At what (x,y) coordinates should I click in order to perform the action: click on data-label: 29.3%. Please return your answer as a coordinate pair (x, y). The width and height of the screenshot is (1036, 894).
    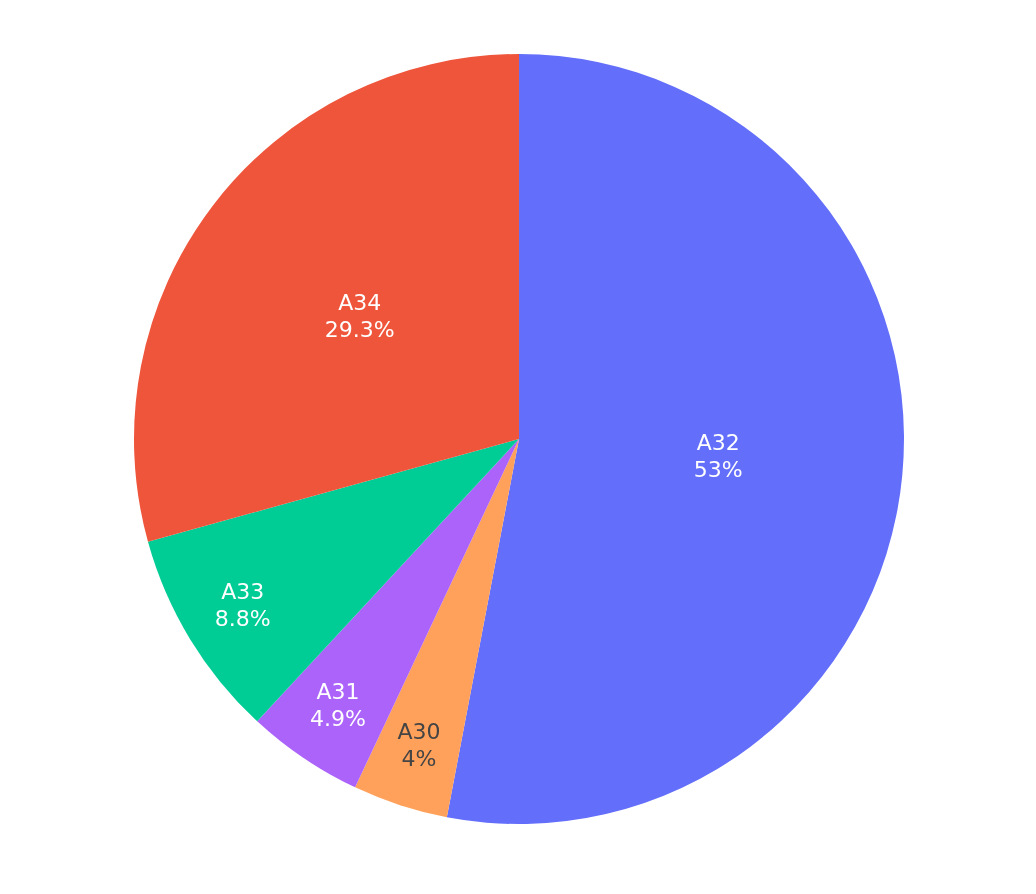
    Looking at the image, I should click on (359, 330).